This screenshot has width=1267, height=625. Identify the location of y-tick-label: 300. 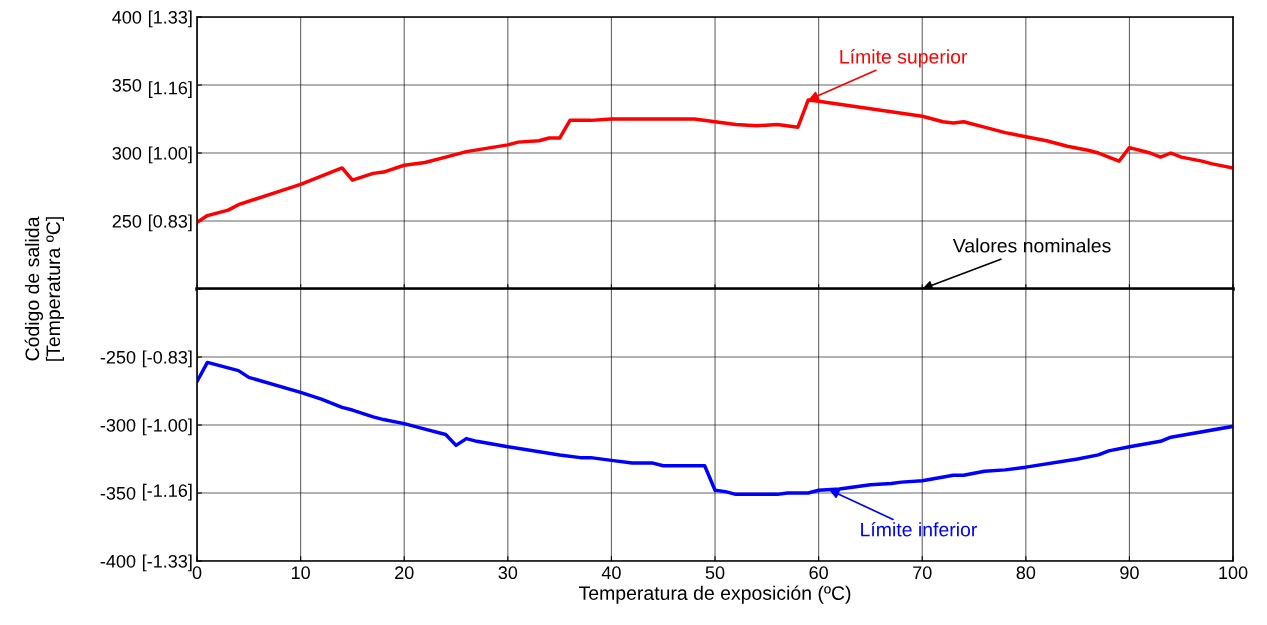
(127, 153).